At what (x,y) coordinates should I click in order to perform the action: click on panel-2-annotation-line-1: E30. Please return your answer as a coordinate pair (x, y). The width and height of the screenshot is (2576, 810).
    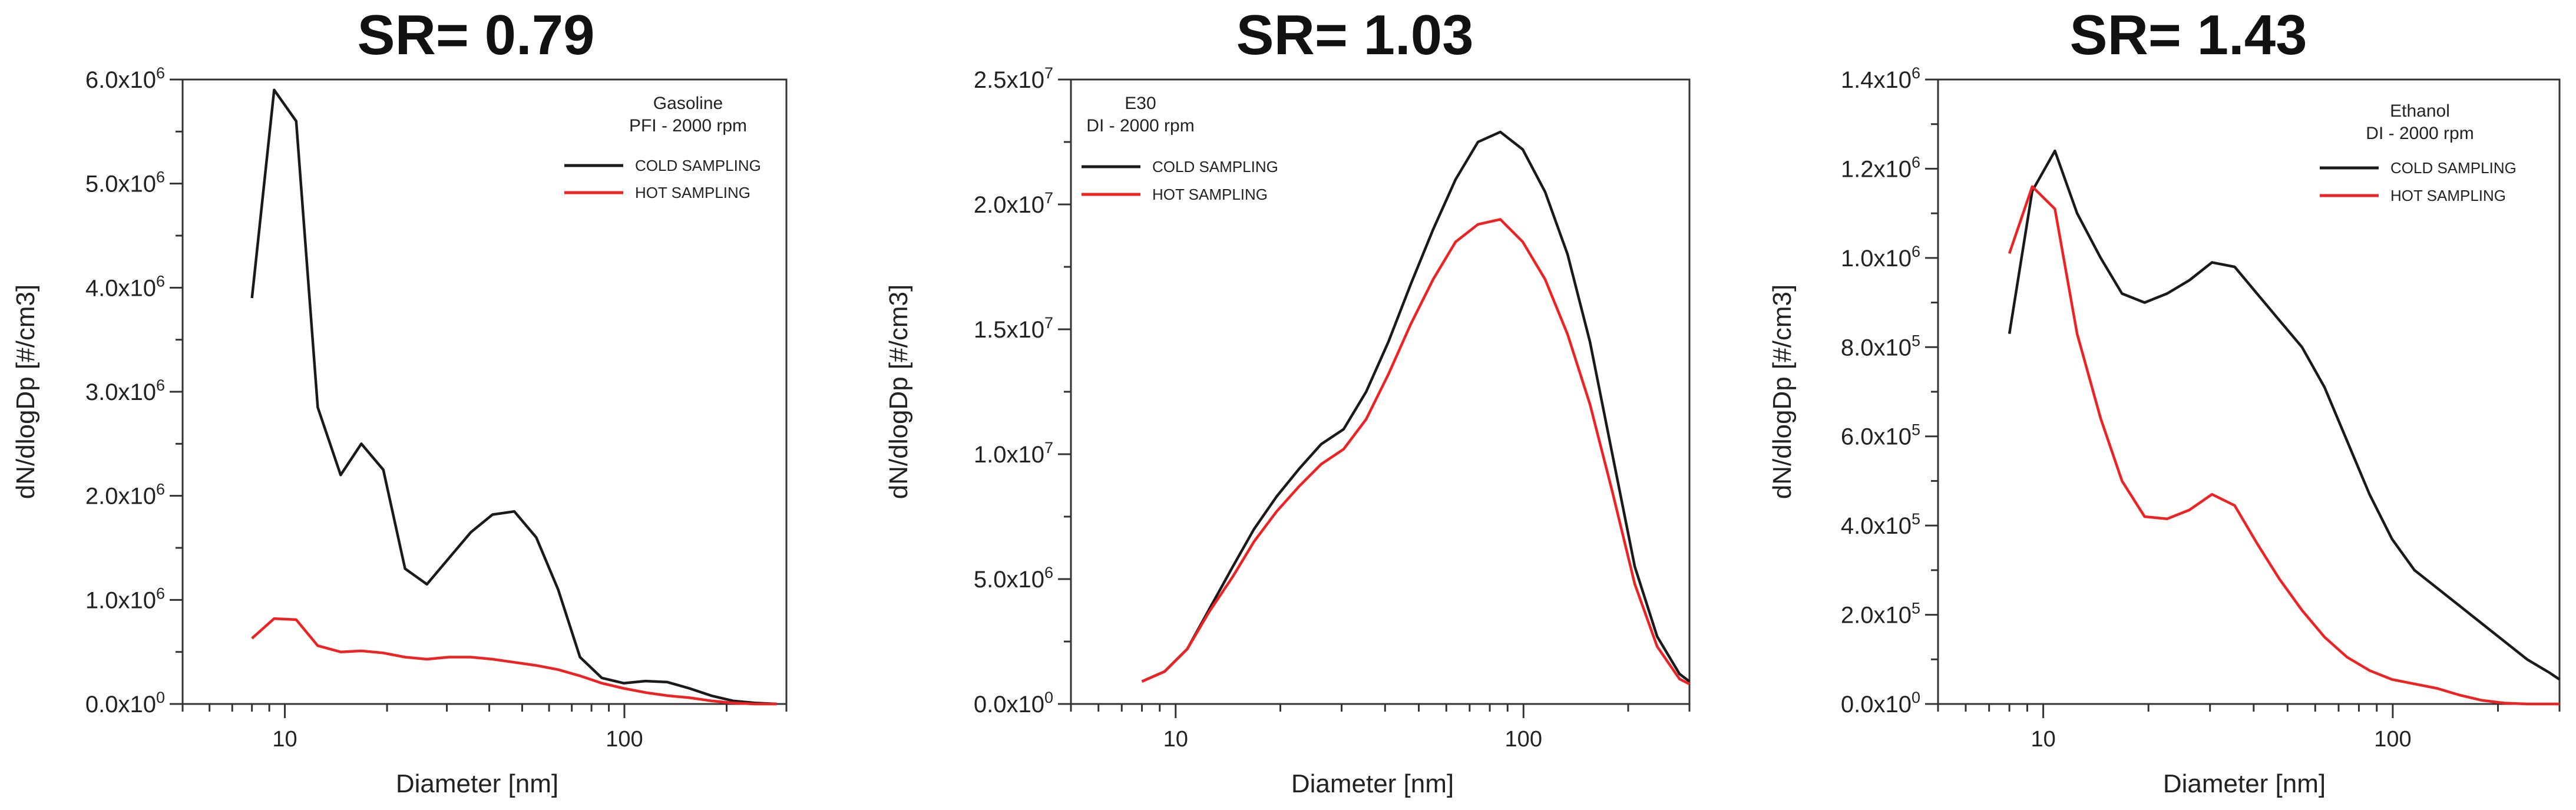
    Looking at the image, I should click on (1140, 104).